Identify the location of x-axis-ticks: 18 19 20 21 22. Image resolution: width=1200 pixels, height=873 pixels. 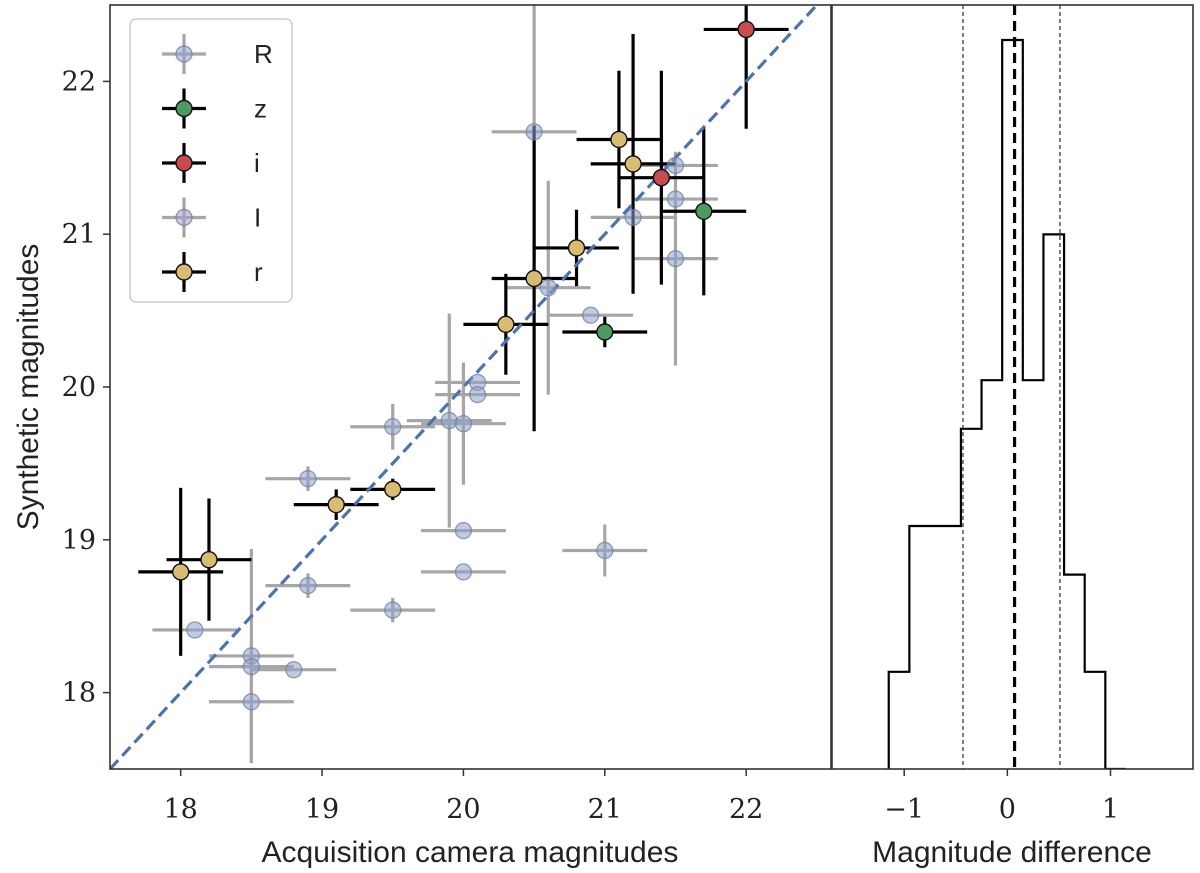
(463, 797).